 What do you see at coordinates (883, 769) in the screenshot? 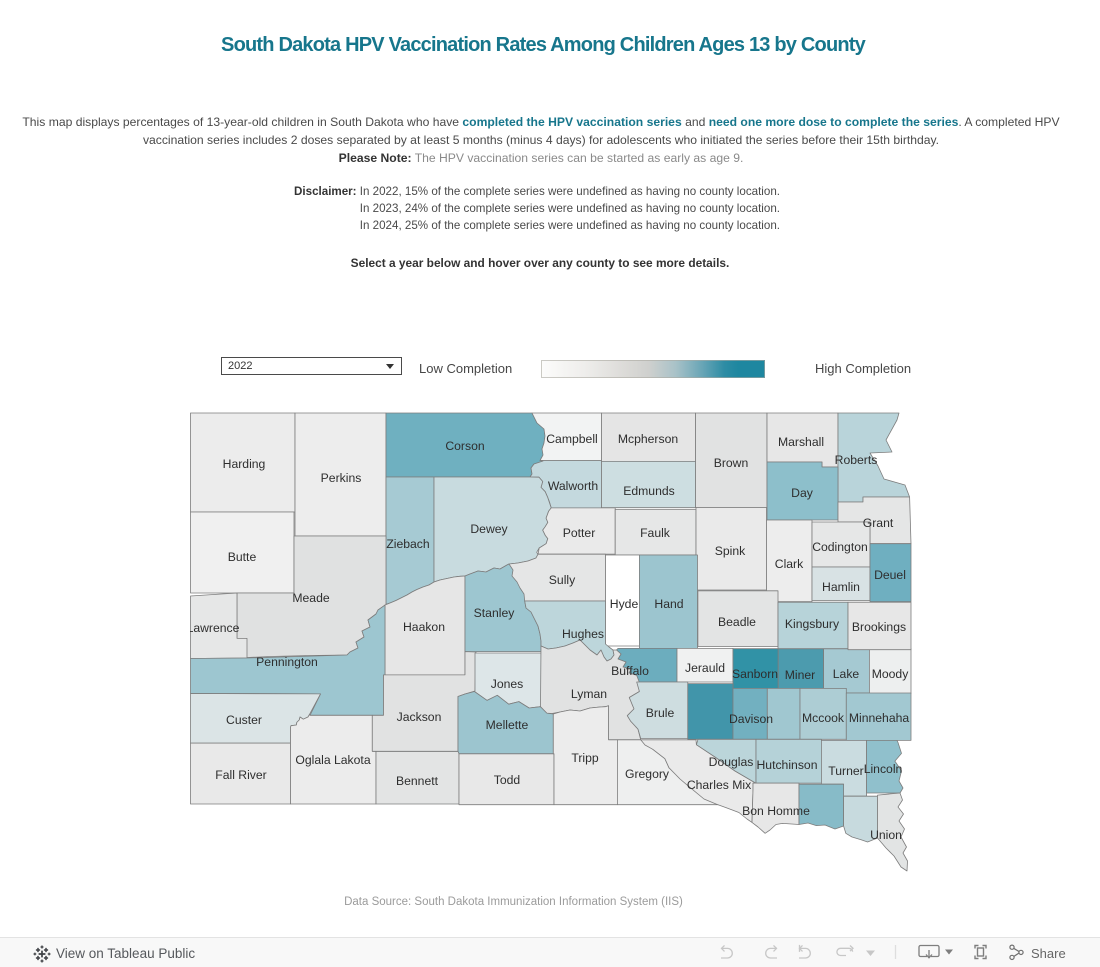
I see `svg-text: Lincoln` at bounding box center [883, 769].